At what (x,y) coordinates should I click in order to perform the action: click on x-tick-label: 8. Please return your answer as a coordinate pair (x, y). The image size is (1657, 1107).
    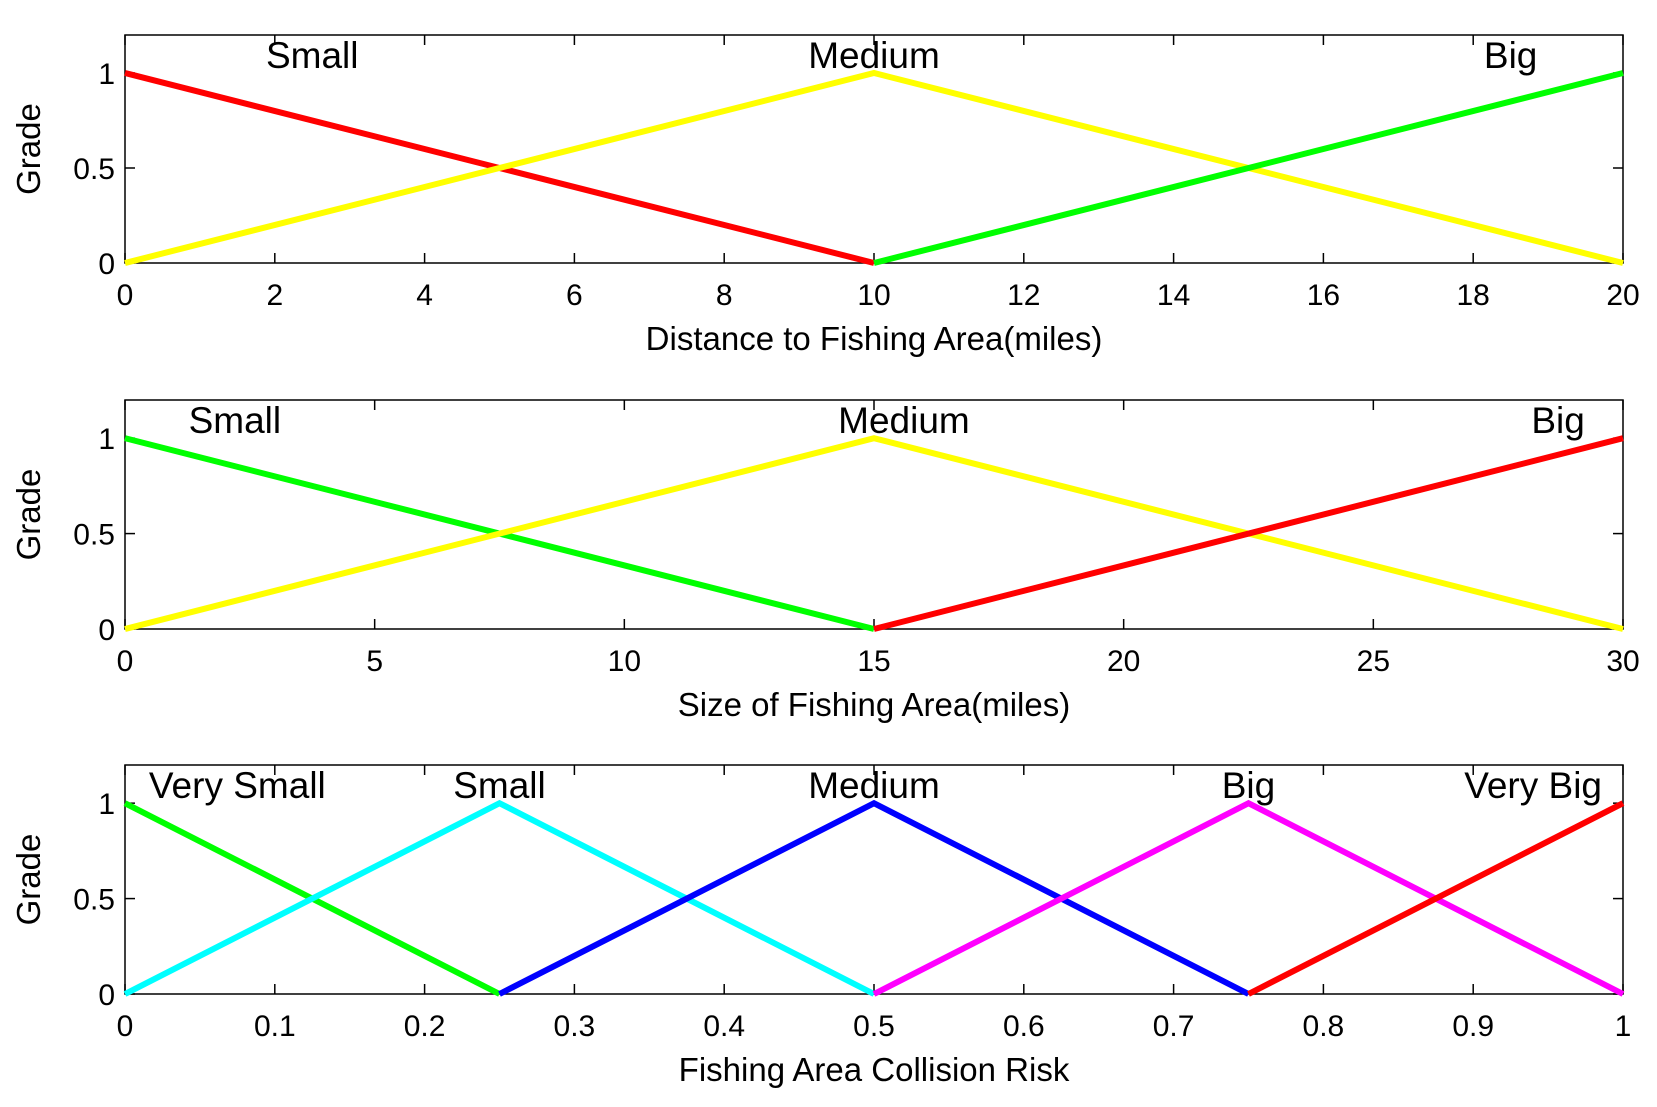
    Looking at the image, I should click on (724, 295).